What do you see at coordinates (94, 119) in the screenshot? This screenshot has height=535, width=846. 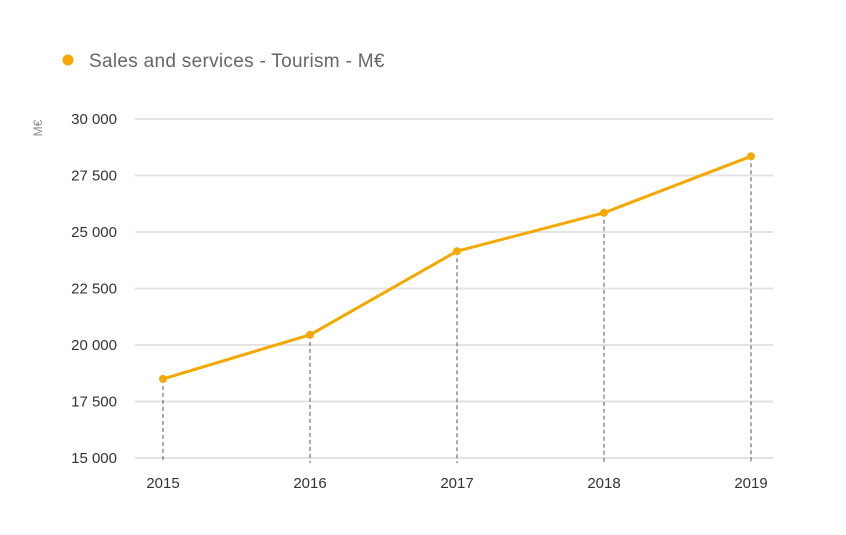 I see `y-tick-label: 30 000` at bounding box center [94, 119].